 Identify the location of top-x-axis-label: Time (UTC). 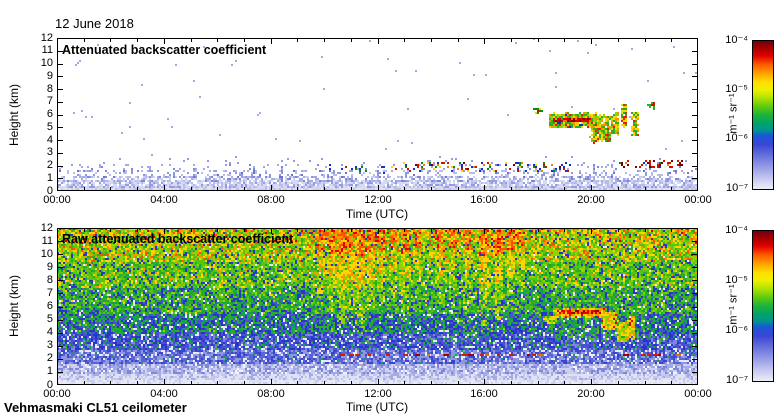
(377, 214).